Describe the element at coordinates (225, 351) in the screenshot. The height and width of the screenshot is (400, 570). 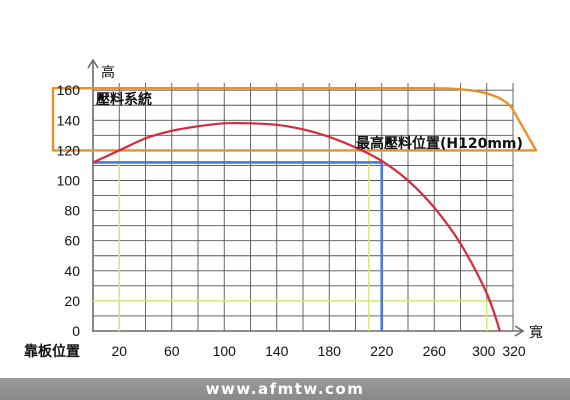
I see `x-tick-label: 100` at that location.